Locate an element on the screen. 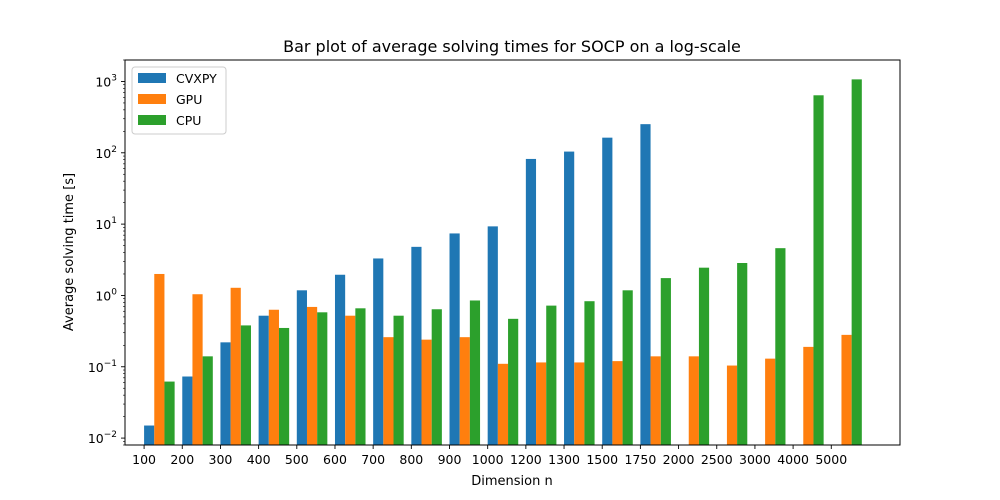  y-tick-label: 10⁻¹ is located at coordinates (102, 367).